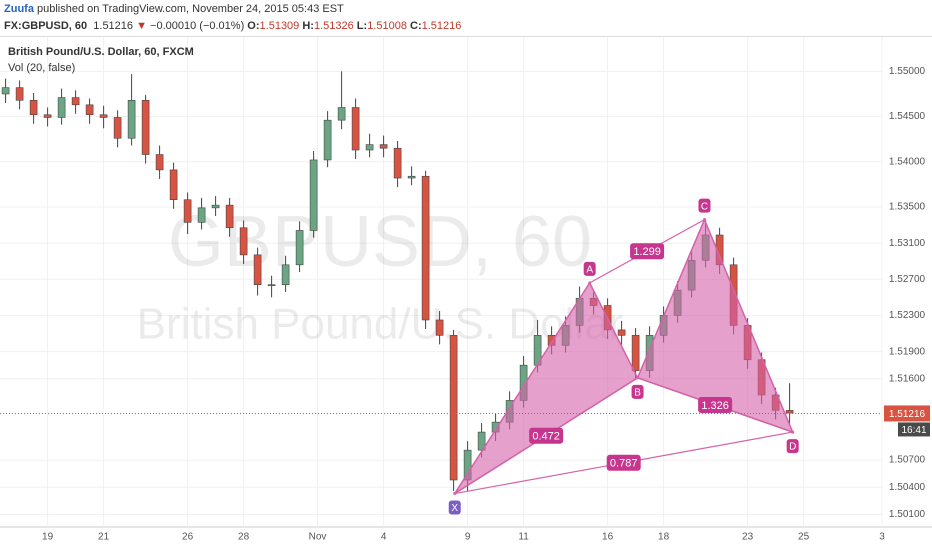  I want to click on point-label: C, so click(704, 206).